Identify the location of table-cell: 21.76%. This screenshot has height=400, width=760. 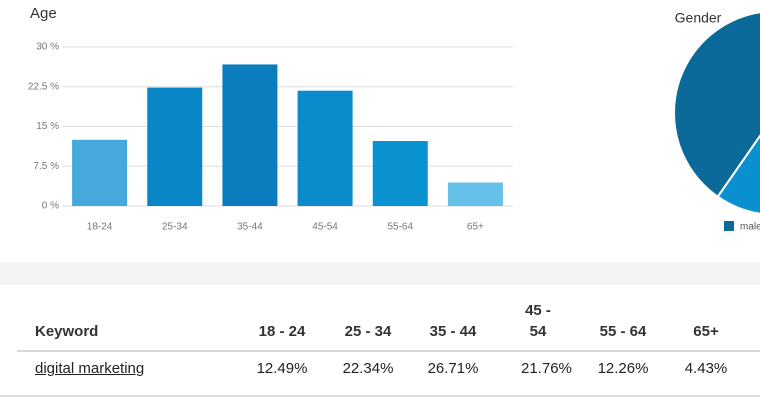
(546, 368).